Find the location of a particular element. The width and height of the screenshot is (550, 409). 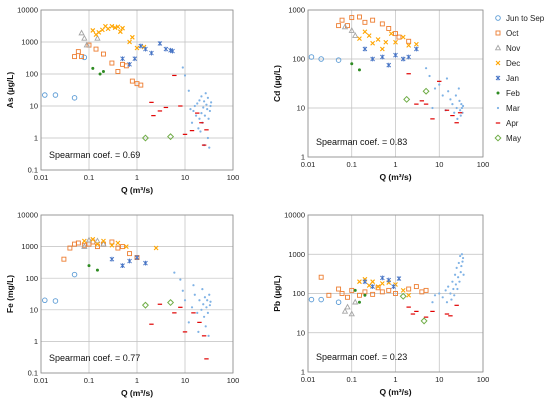

series-apr is located at coordinates (432, 311).